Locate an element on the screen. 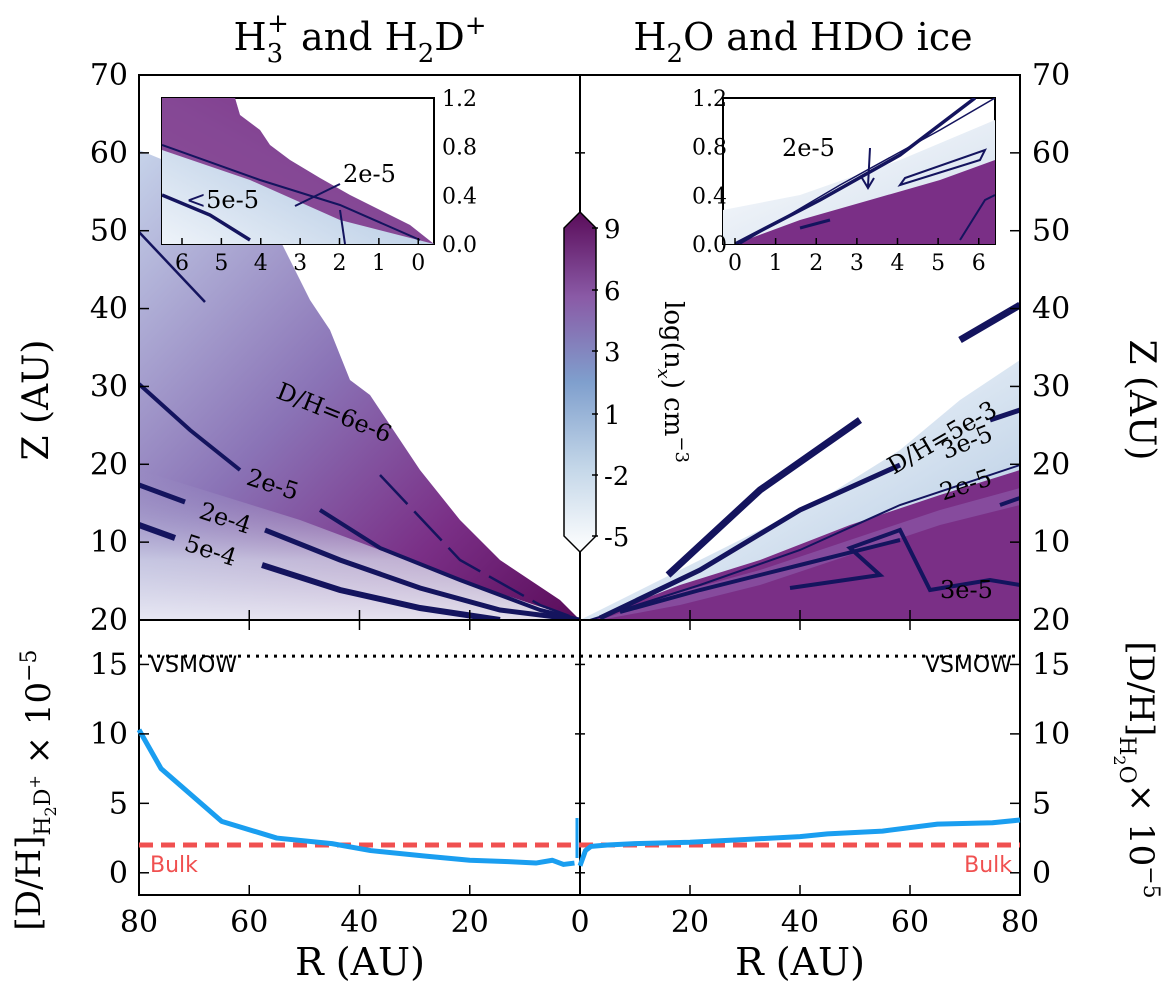 The height and width of the screenshot is (988, 1173). map-left-lowz is located at coordinates (359, 545).